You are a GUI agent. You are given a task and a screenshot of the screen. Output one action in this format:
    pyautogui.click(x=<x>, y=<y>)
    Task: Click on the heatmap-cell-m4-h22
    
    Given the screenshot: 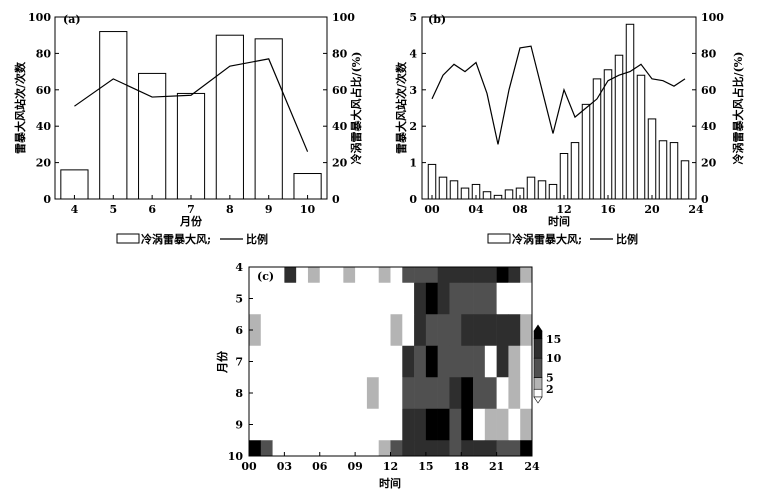 What is the action you would take?
    pyautogui.click(x=514, y=275)
    